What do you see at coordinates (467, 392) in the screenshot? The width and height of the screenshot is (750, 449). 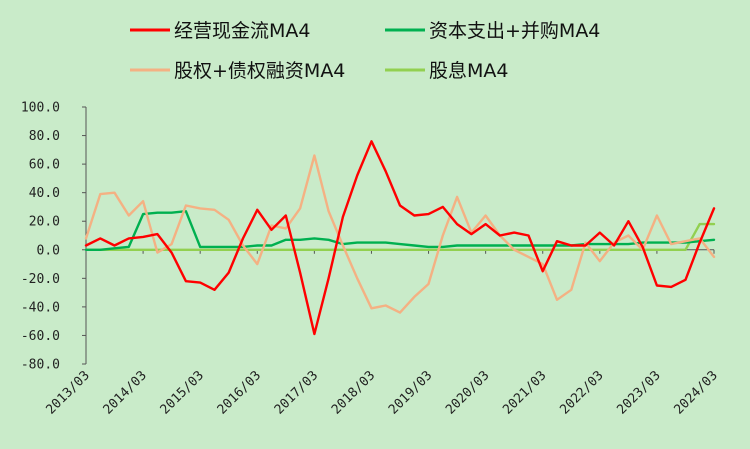 I see `x-tick-label: 2020/03` at bounding box center [467, 392].